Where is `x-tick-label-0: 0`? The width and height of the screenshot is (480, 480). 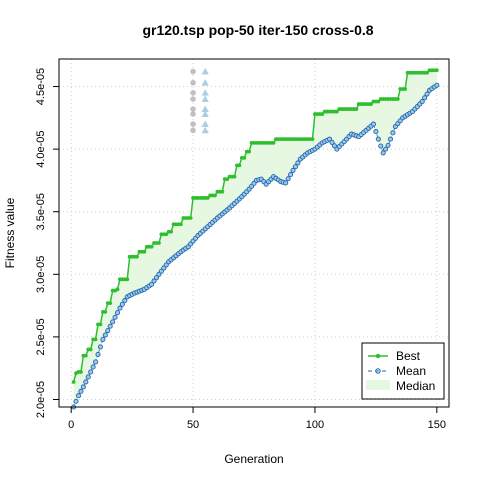
x-tick-label-0: 0 is located at coordinates (71, 425).